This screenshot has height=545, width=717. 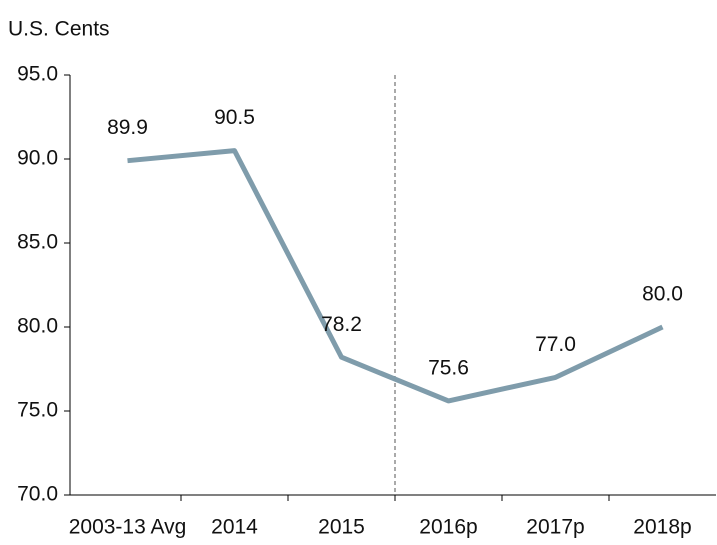 What do you see at coordinates (234, 527) in the screenshot?
I see `x-tick-label: 2014` at bounding box center [234, 527].